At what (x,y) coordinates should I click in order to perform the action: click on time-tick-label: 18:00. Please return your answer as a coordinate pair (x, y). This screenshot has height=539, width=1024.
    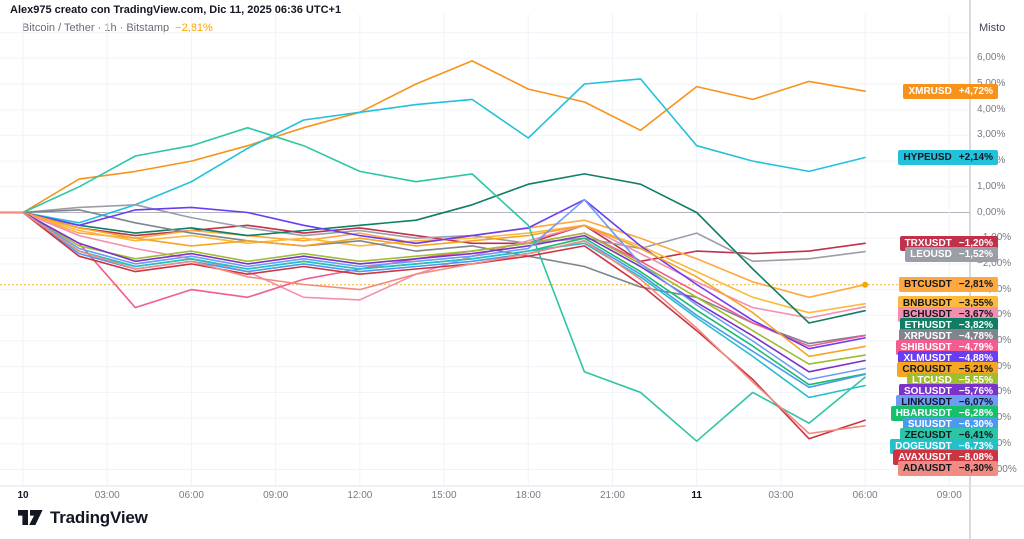
    Looking at the image, I should click on (528, 495).